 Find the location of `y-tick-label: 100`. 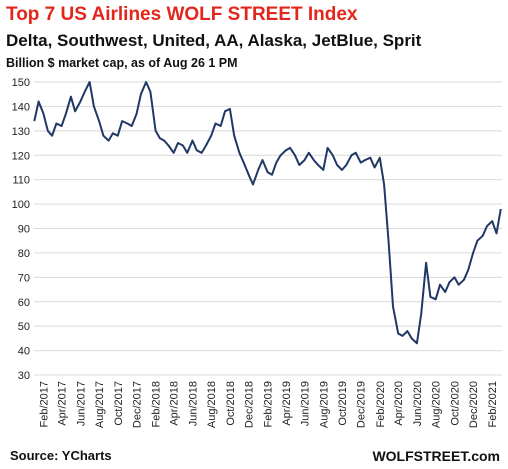

y-tick-label: 100 is located at coordinates (21, 205).